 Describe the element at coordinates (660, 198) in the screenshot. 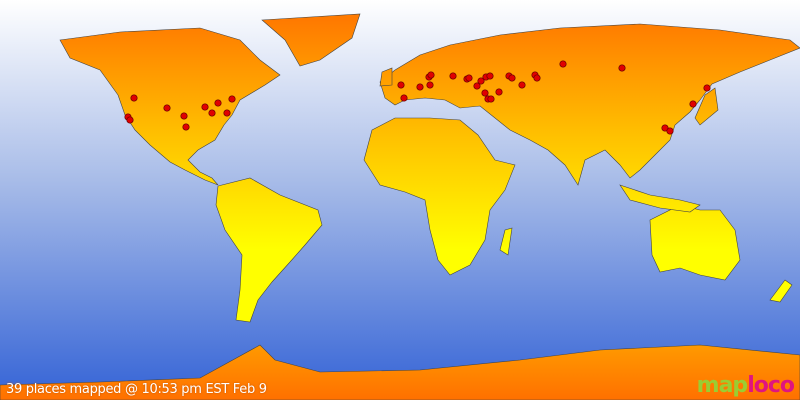

I see `indonesia` at that location.